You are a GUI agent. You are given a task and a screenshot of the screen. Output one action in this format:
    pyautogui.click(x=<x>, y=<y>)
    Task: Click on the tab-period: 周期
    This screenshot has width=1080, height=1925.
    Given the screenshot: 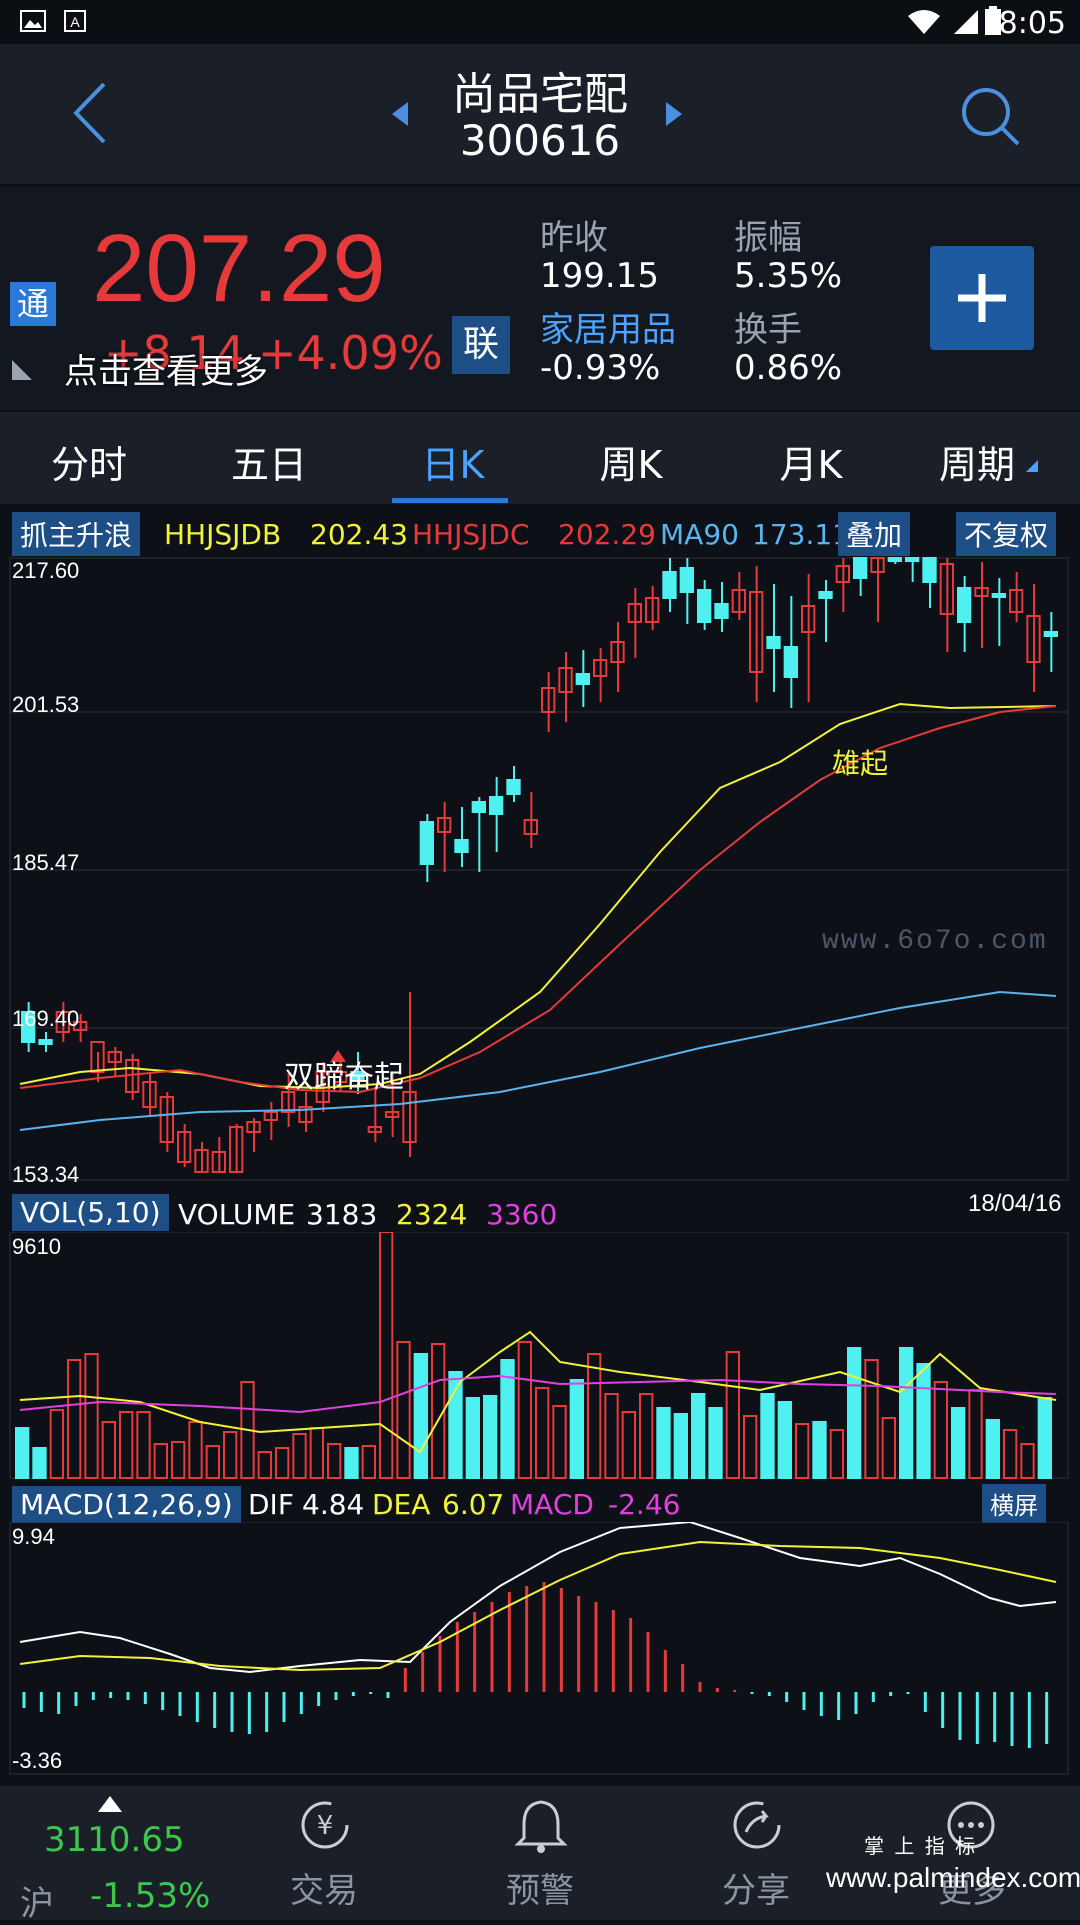 What is the action you would take?
    pyautogui.click(x=976, y=465)
    